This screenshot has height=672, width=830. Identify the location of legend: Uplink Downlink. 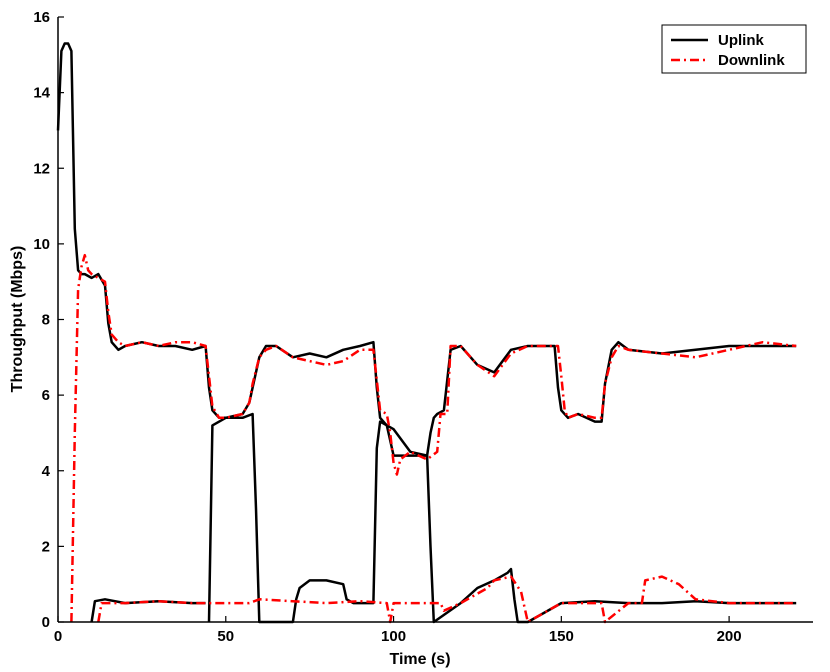
(734, 49).